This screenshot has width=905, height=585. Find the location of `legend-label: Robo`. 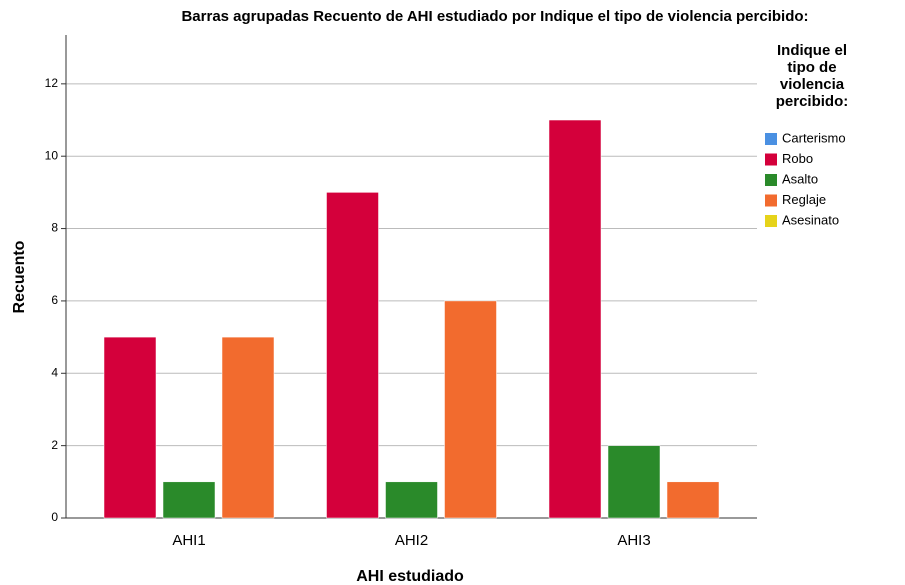

legend-label: Robo is located at coordinates (797, 158).